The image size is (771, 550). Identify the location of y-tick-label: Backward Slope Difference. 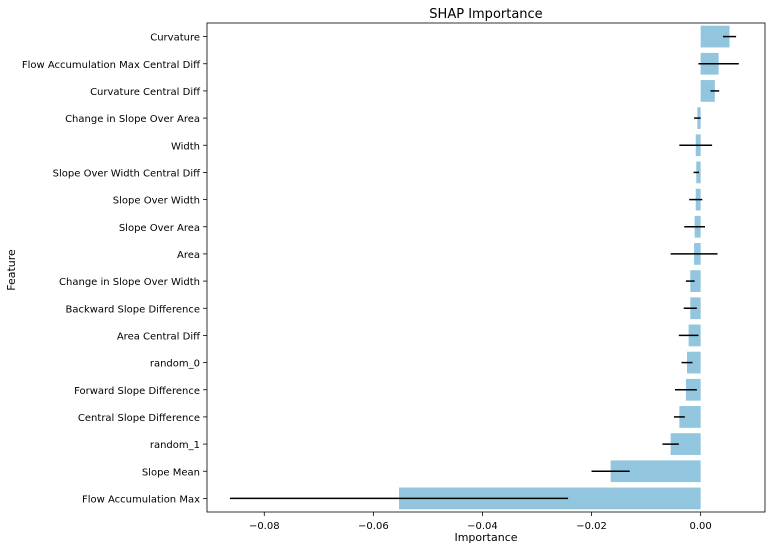
(132, 309).